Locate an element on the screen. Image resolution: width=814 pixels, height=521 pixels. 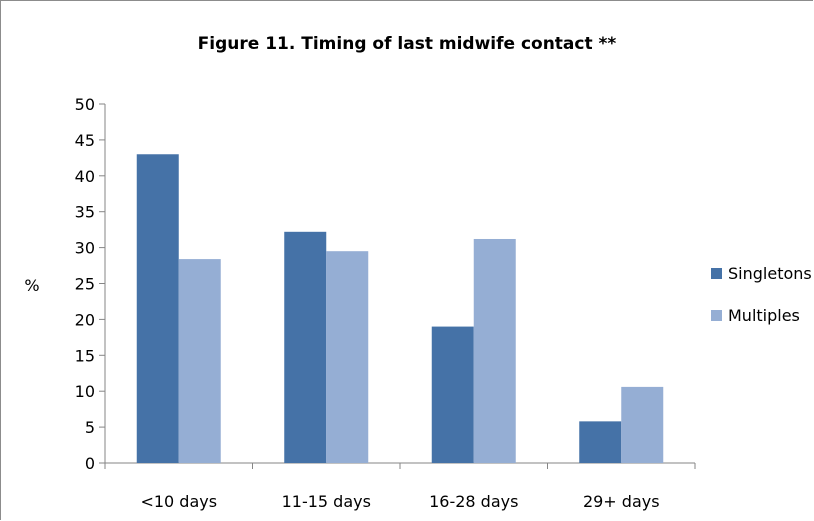
y-tick-label: 20 is located at coordinates (85, 319).